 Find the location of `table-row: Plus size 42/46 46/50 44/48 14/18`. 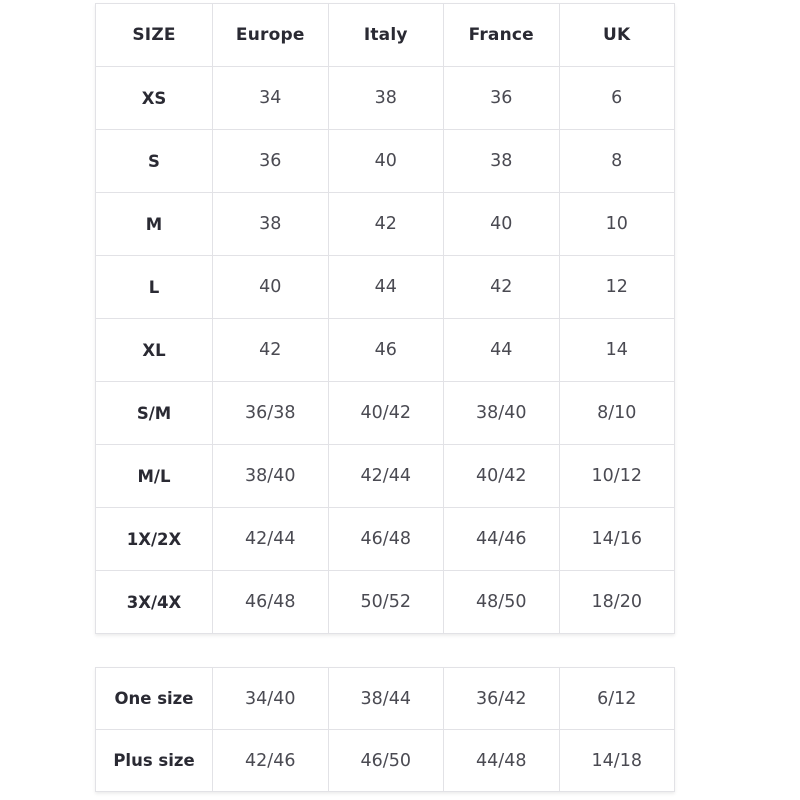

table-row: Plus size 42/46 46/50 44/48 14/18 is located at coordinates (385, 760).